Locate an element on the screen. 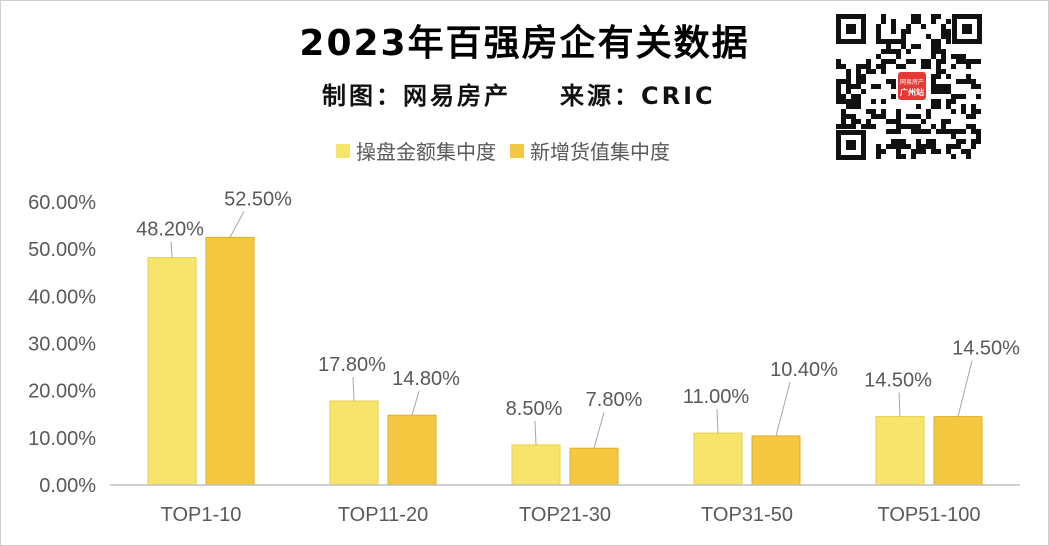 The height and width of the screenshot is (546, 1049). data-label: 10.40% is located at coordinates (804, 370).